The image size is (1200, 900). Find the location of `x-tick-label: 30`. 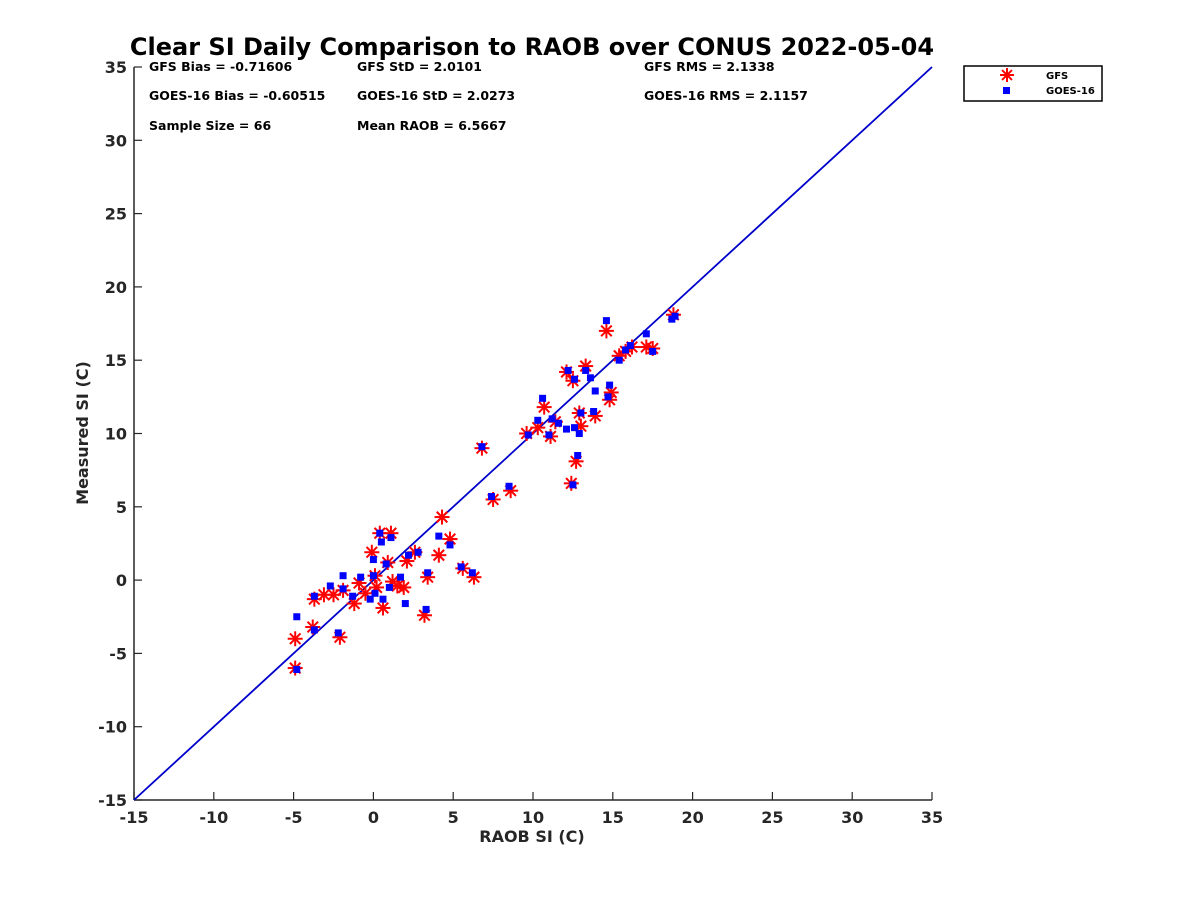

x-tick-label: 30 is located at coordinates (852, 817).